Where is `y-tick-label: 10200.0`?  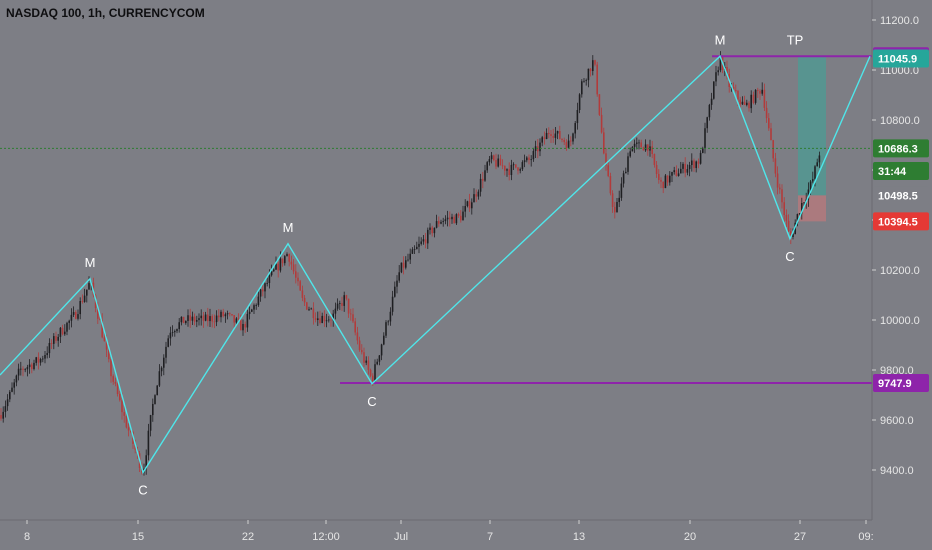 y-tick-label: 10200.0 is located at coordinates (900, 271).